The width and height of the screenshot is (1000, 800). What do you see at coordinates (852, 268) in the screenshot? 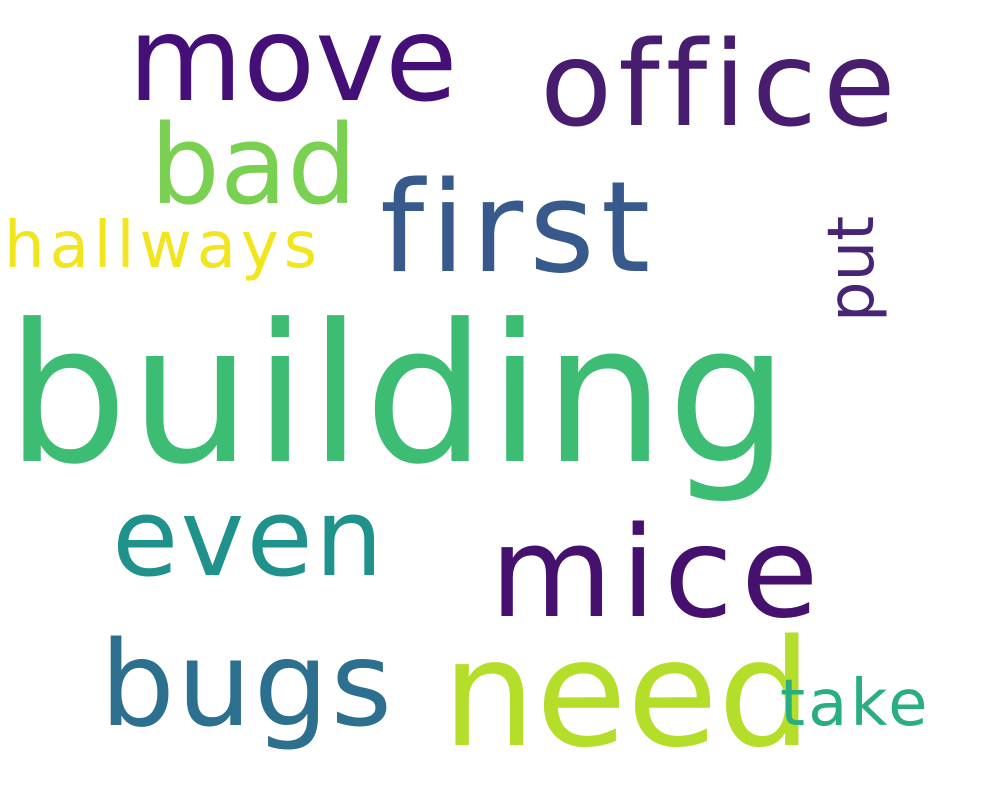
I see `word-put: put` at bounding box center [852, 268].